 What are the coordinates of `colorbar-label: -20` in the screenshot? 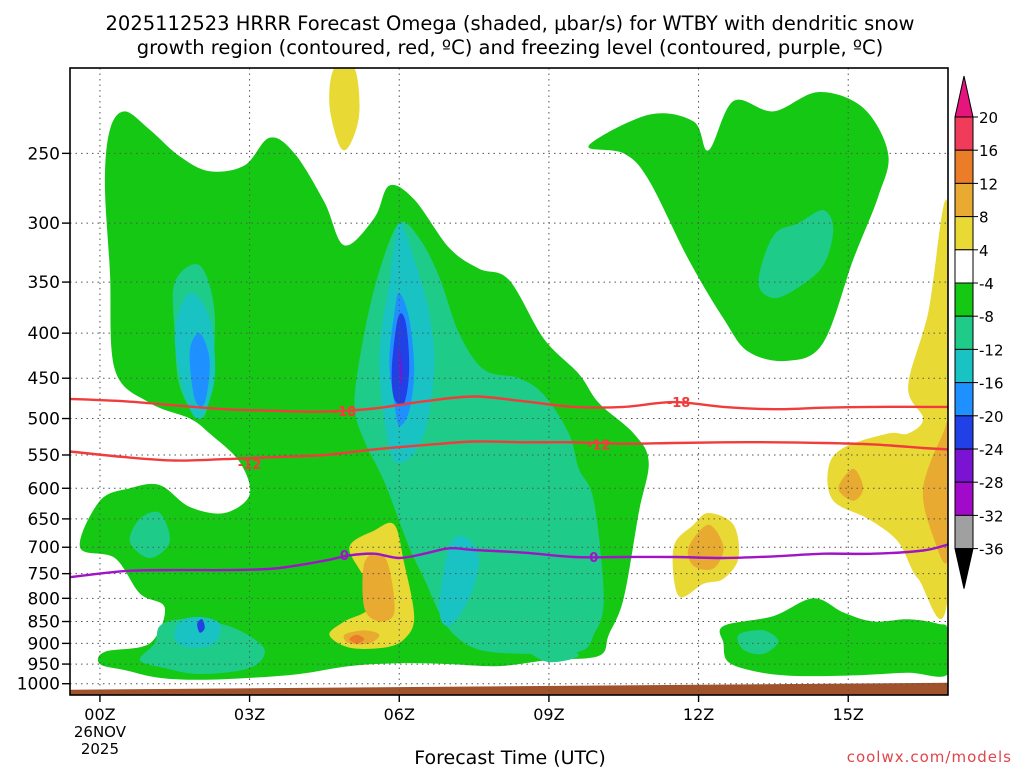 It's located at (991, 417).